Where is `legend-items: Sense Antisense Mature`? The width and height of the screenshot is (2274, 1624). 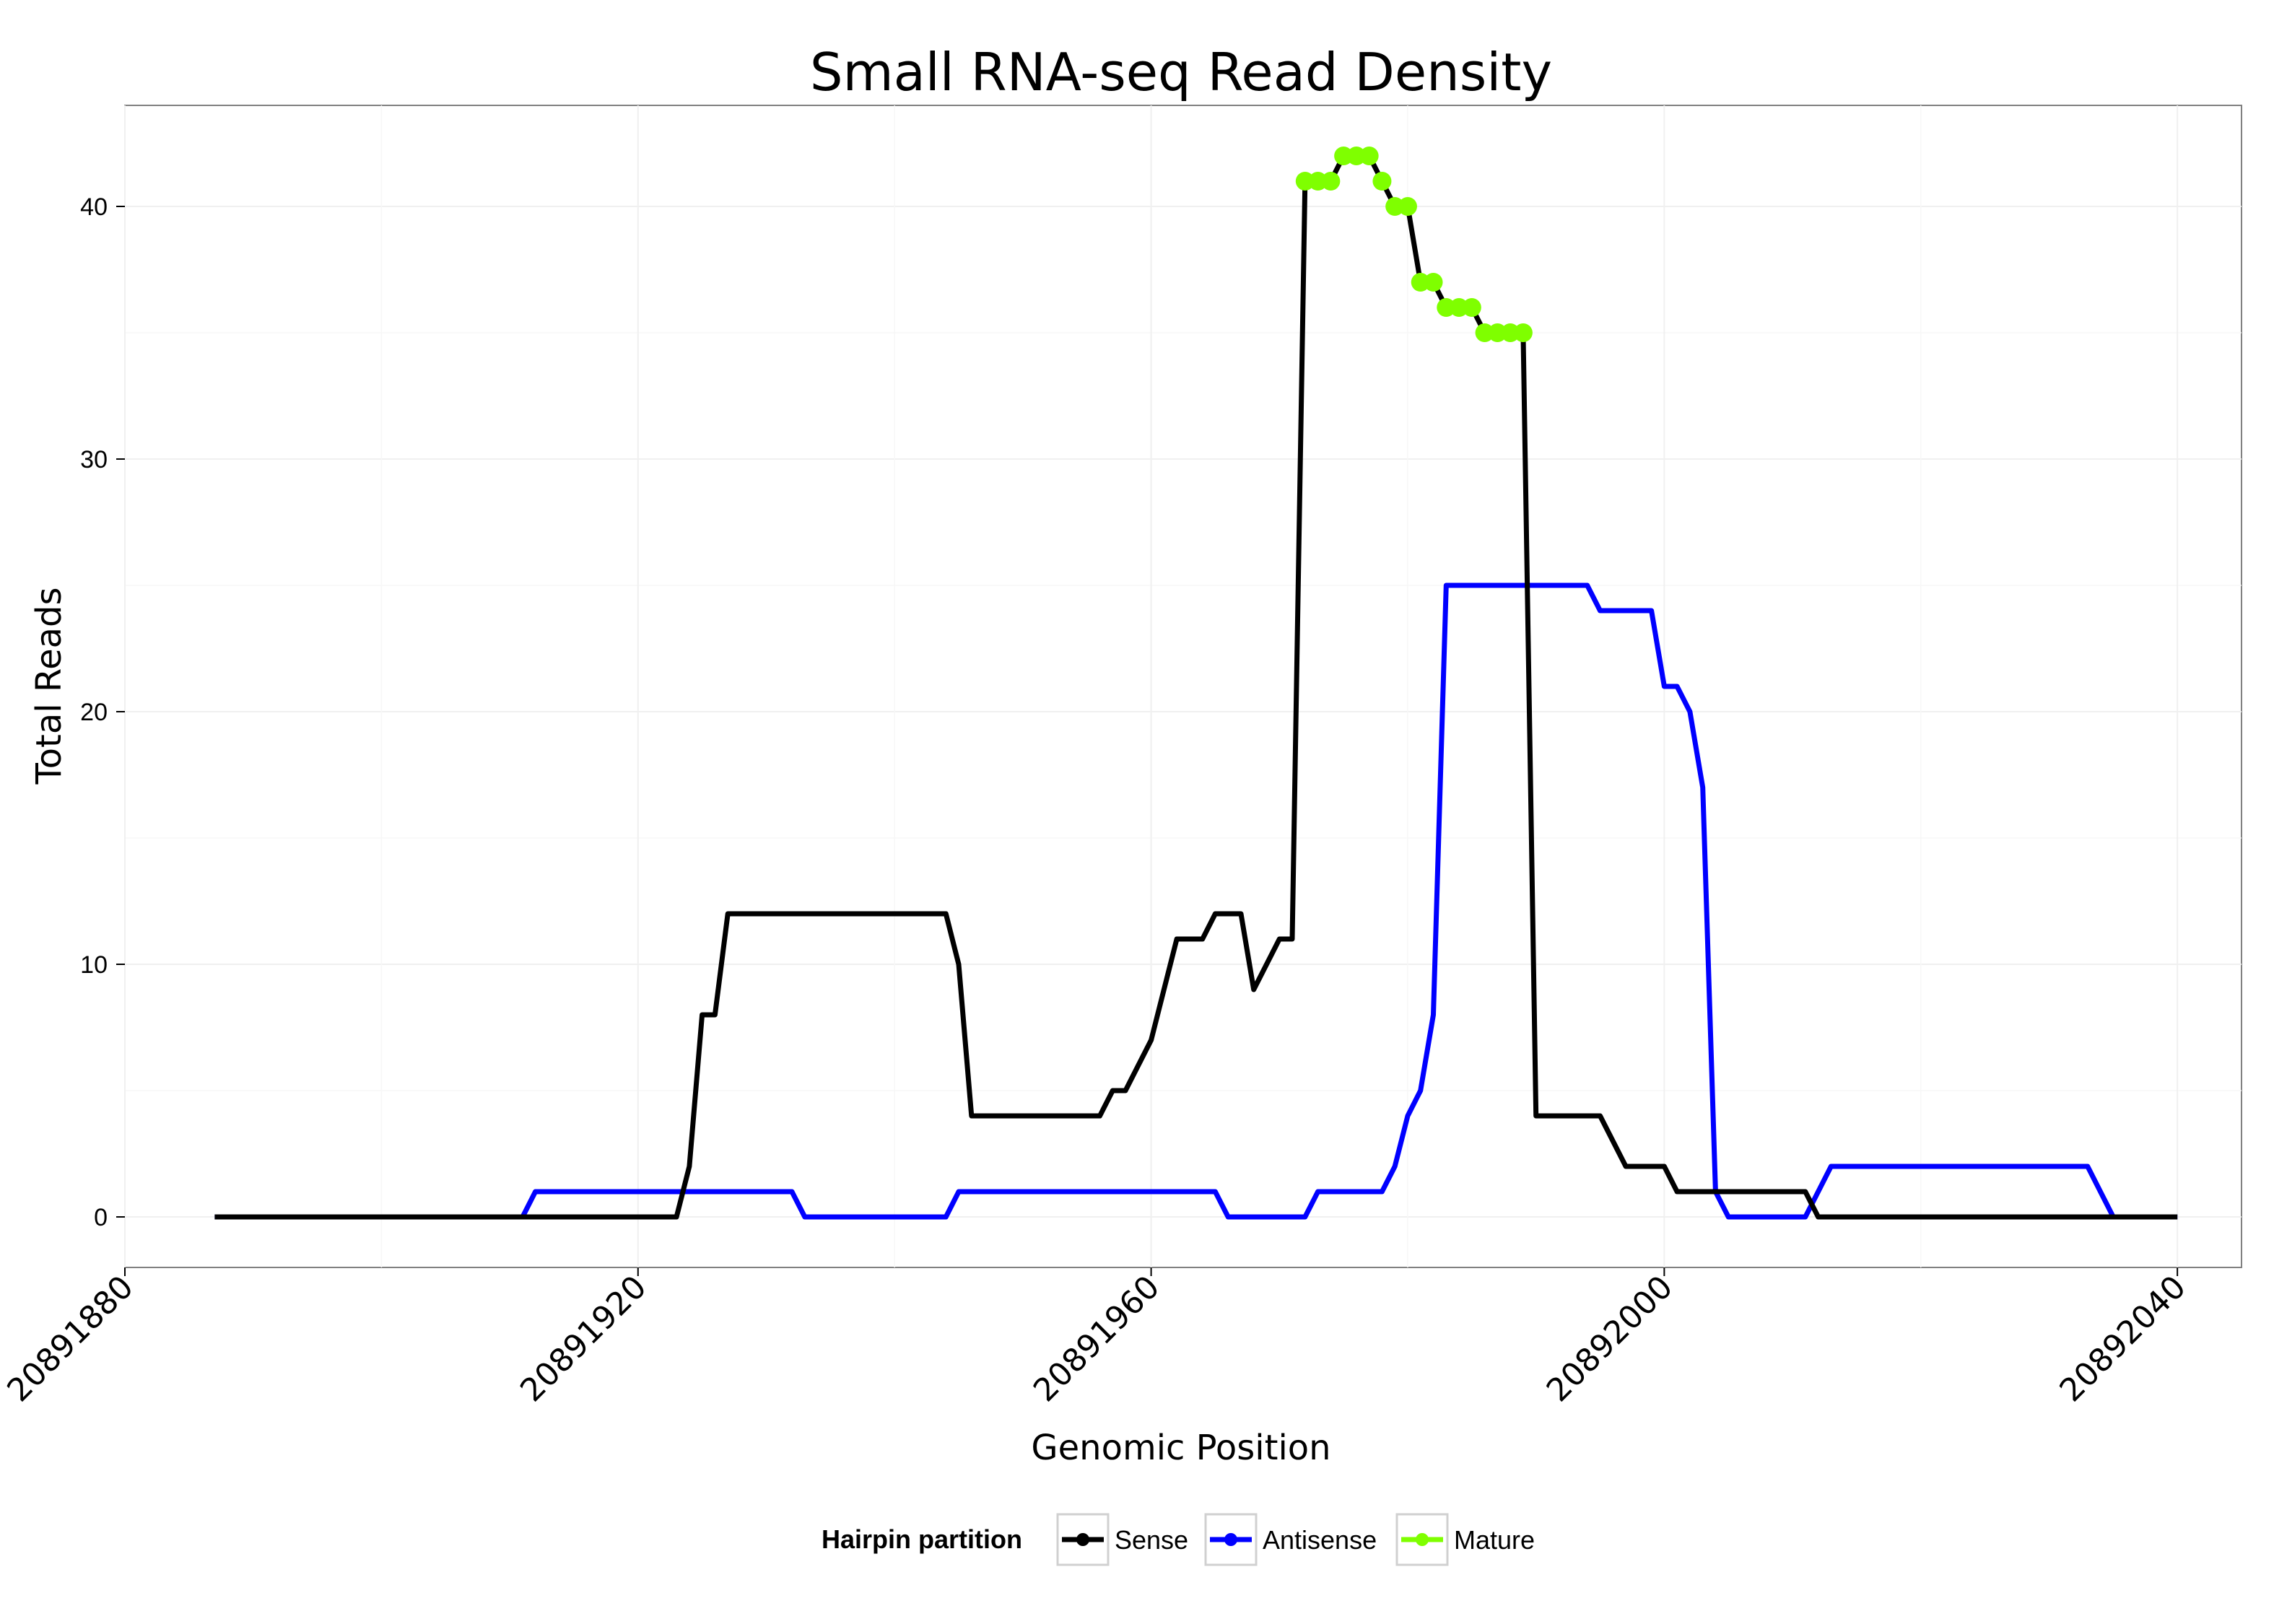 legend-items: Sense Antisense Mature is located at coordinates (1296, 1539).